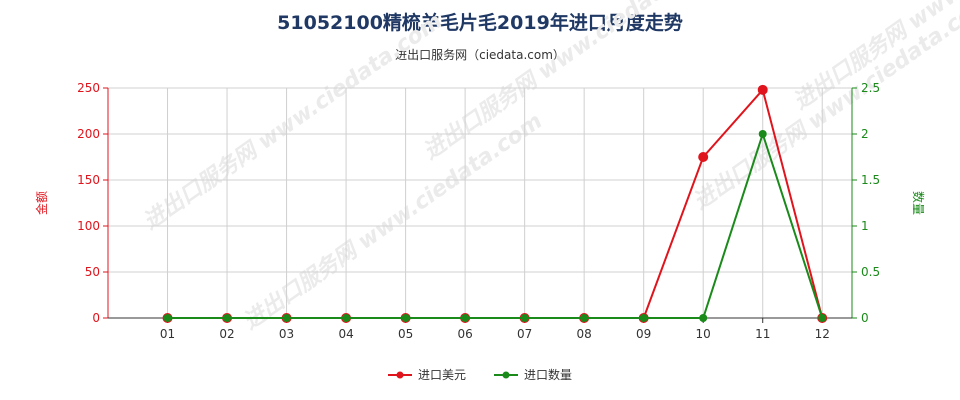 This screenshot has height=400, width=960. Describe the element at coordinates (865, 318) in the screenshot. I see `right-tick-label: 0` at that location.